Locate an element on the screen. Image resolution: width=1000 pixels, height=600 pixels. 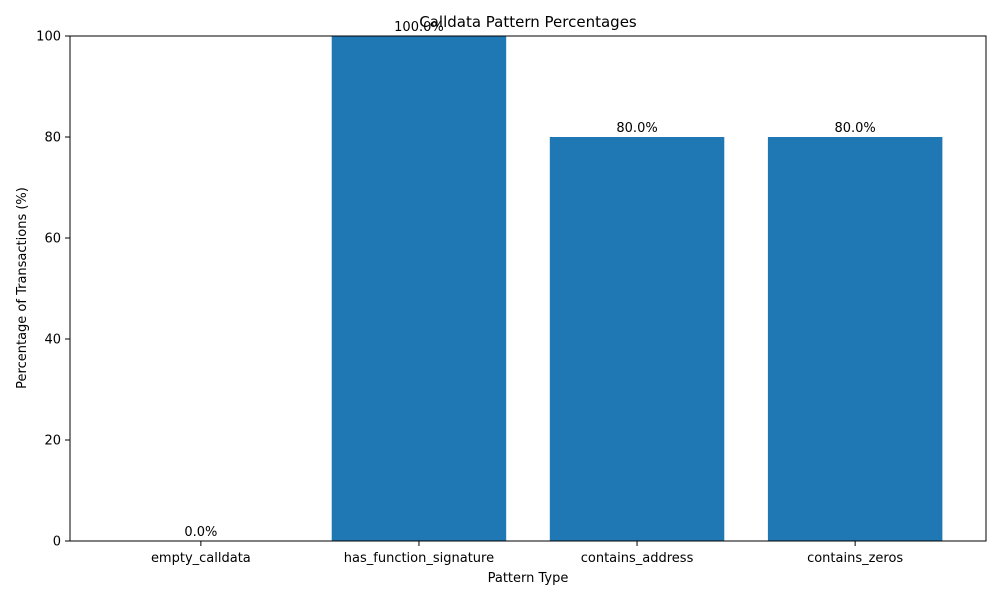
y-axis-label: Percentage of Transactions (%) is located at coordinates (22, 288).